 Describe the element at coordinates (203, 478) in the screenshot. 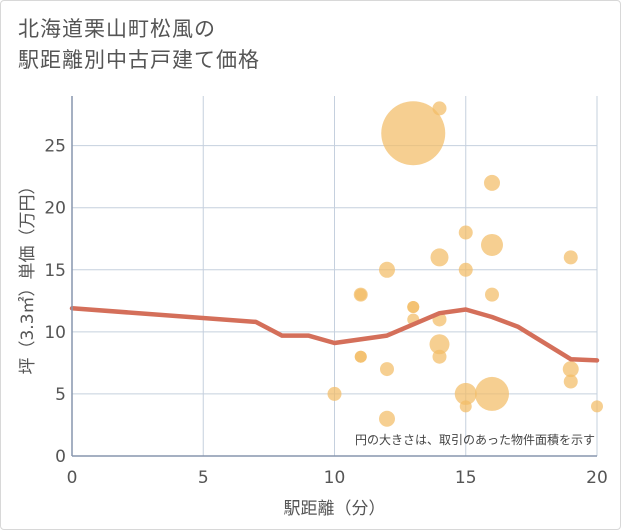

I see `x-tick-label: 5` at that location.